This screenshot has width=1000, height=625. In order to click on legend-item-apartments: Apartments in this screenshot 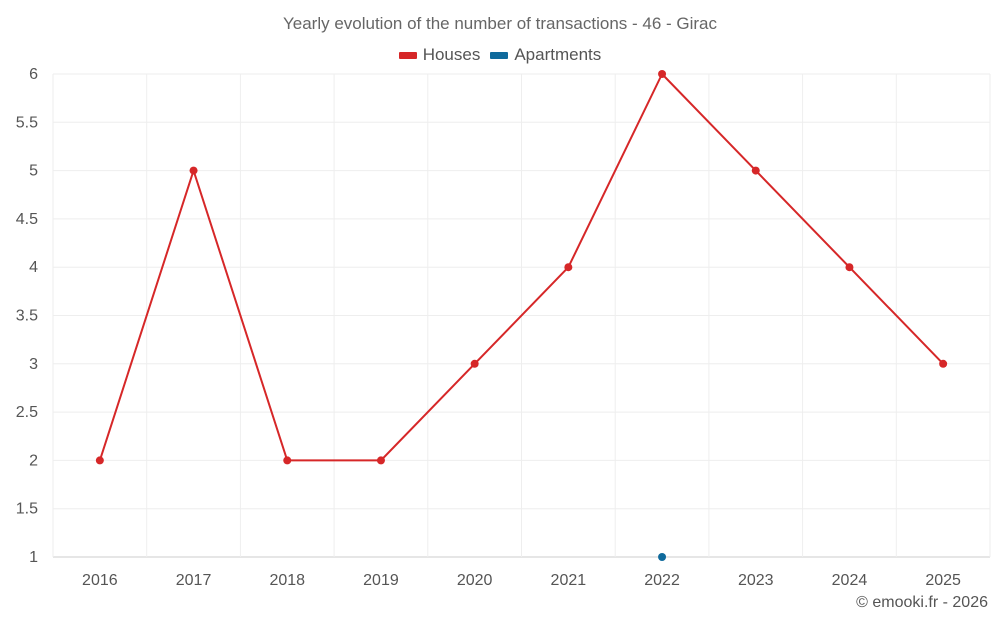, I will do `click(545, 55)`.